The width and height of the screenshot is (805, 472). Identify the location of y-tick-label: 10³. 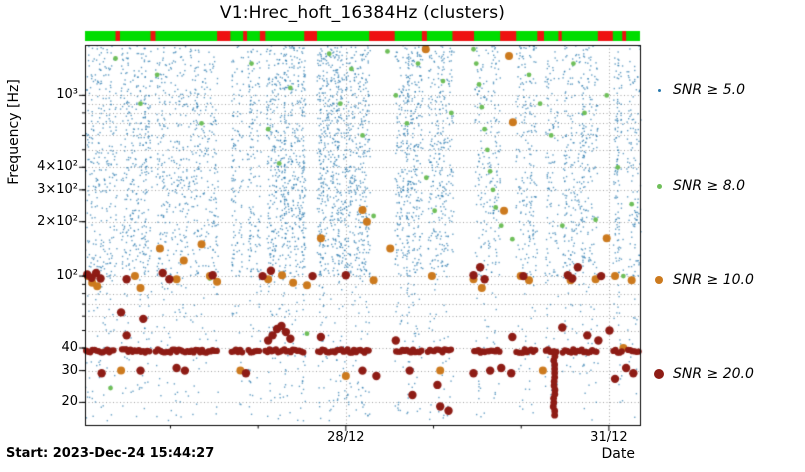
(67, 95).